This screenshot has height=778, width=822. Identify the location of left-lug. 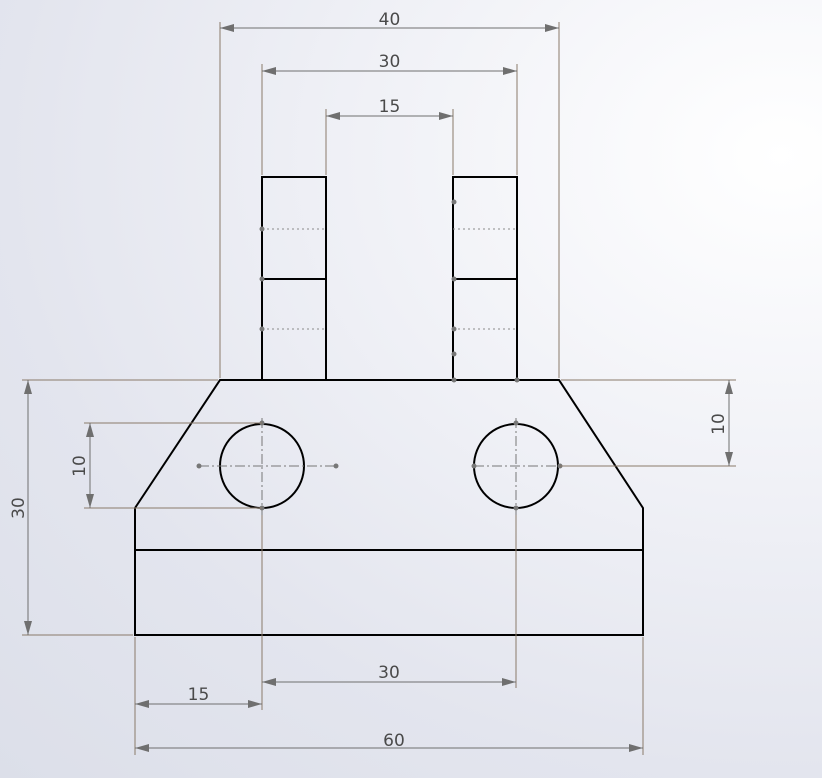
(294, 278).